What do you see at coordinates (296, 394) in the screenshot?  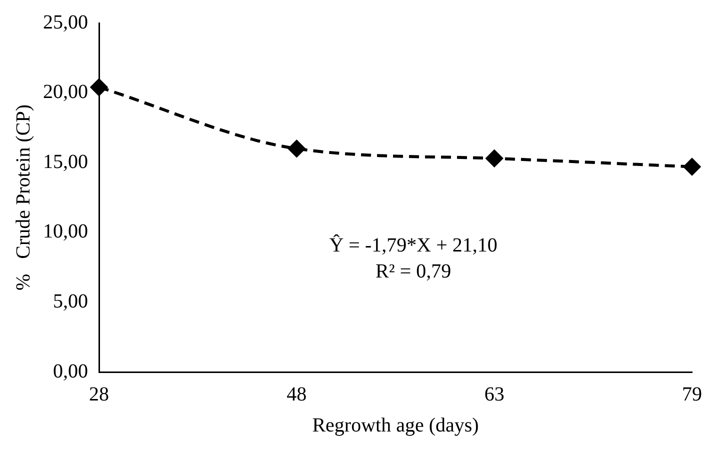 I see `x-tick-label: 48` at bounding box center [296, 394].